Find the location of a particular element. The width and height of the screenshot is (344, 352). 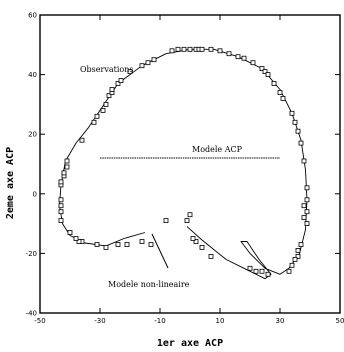

x-tick-label: 50 is located at coordinates (340, 321).